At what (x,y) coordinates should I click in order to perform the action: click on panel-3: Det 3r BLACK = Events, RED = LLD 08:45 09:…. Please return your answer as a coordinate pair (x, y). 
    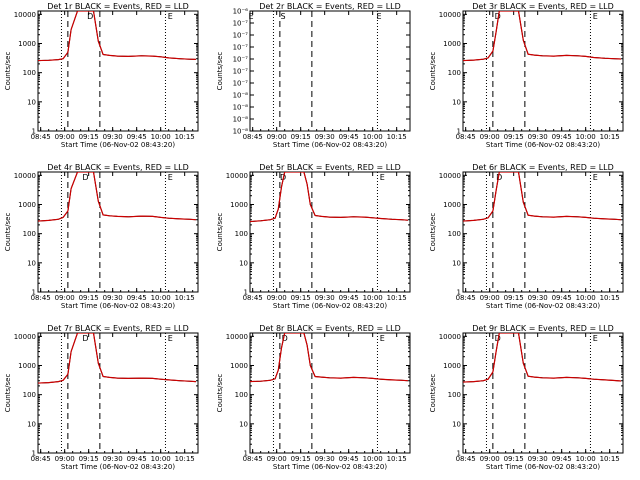
    Looking at the image, I should click on (526, 75).